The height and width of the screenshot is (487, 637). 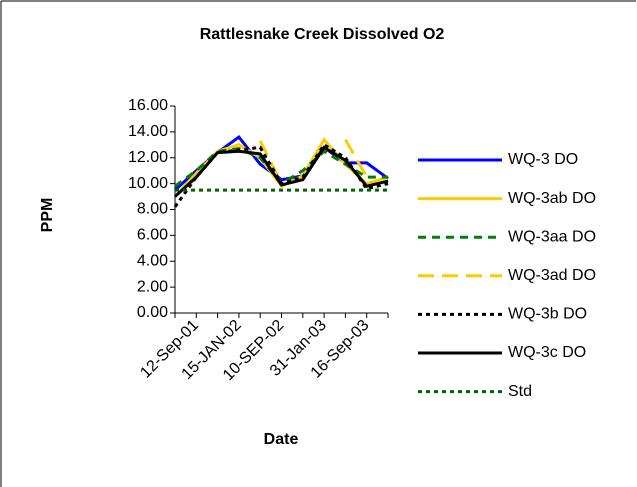 I want to click on legend-label: WQ-3b DO, so click(x=547, y=314).